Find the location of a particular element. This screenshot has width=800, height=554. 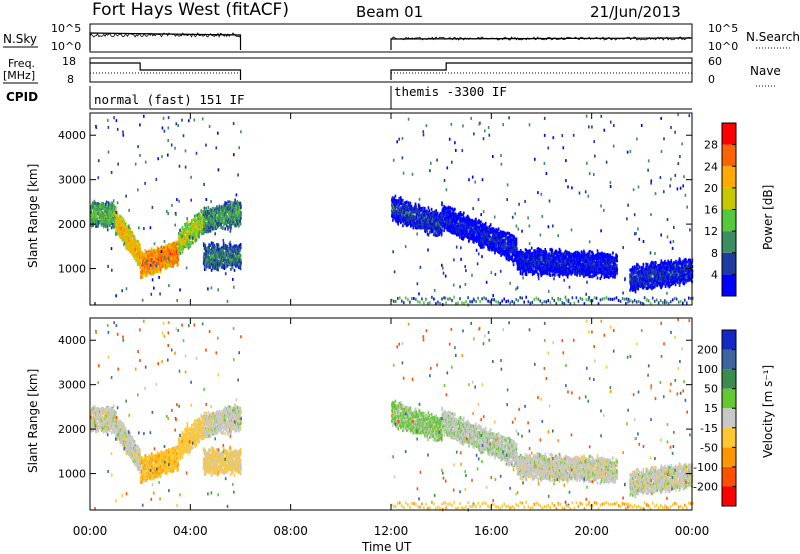

freq-unit-label: [MHz] is located at coordinates (19, 75).